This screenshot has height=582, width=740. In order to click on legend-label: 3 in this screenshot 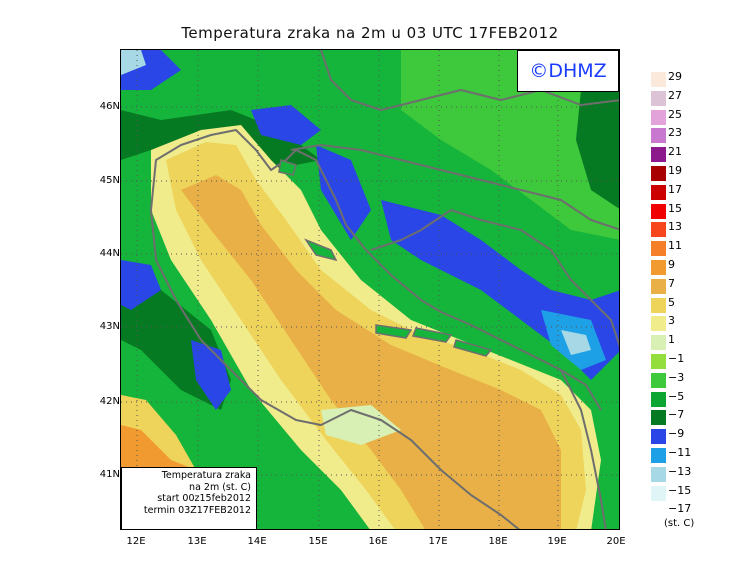, I will do `click(671, 321)`.